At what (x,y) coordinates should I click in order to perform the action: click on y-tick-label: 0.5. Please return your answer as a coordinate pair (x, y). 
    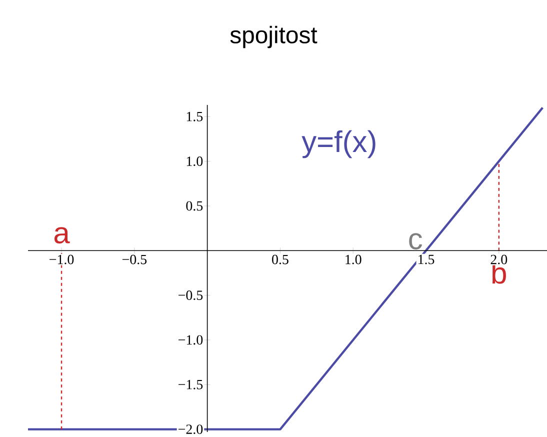
    Looking at the image, I should click on (194, 206).